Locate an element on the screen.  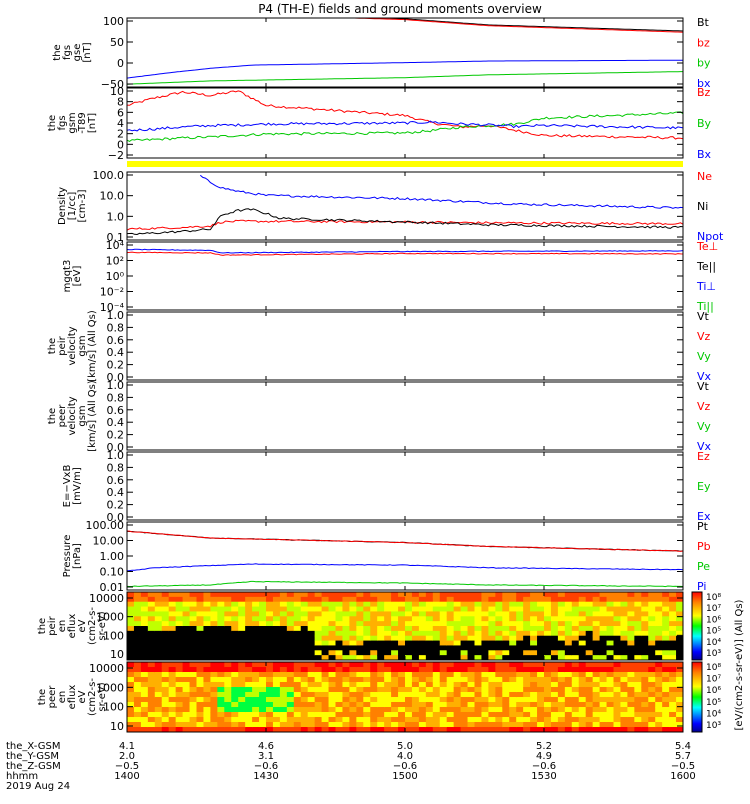
series-line-te is located at coordinates (405, 253).